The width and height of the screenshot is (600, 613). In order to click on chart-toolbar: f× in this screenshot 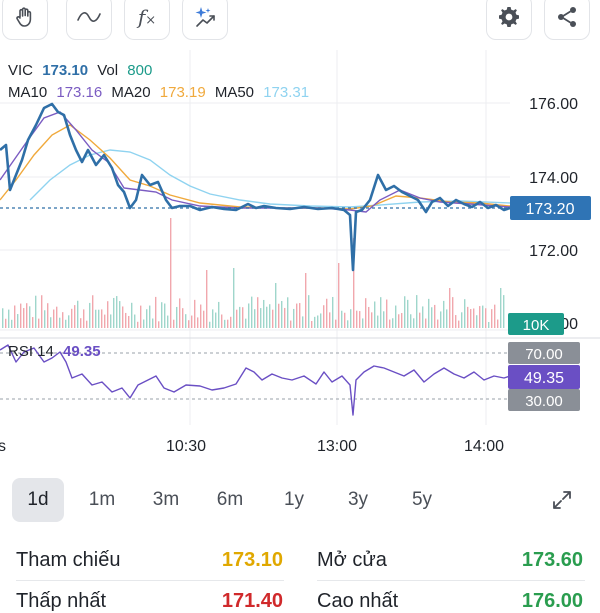, I will do `click(300, 22)`.